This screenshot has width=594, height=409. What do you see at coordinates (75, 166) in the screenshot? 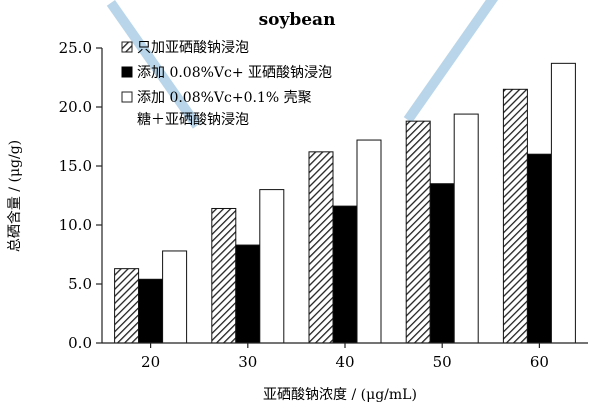
I see `y-tick-label: 15.0` at bounding box center [75, 166].